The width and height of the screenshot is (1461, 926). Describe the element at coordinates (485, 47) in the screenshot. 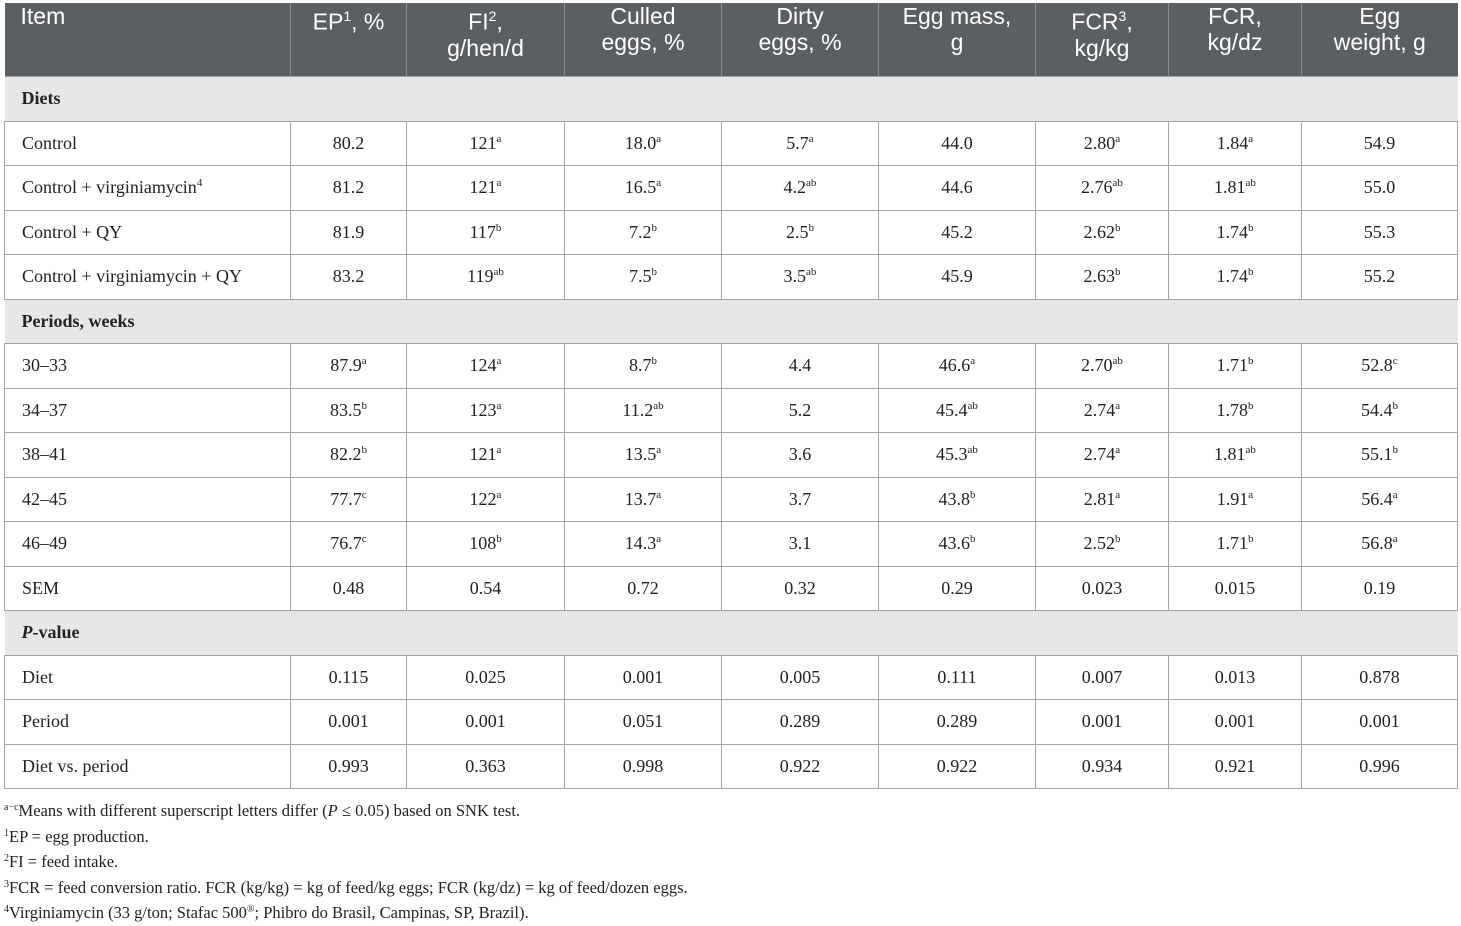

I see `header-text: g/hen/d` at that location.